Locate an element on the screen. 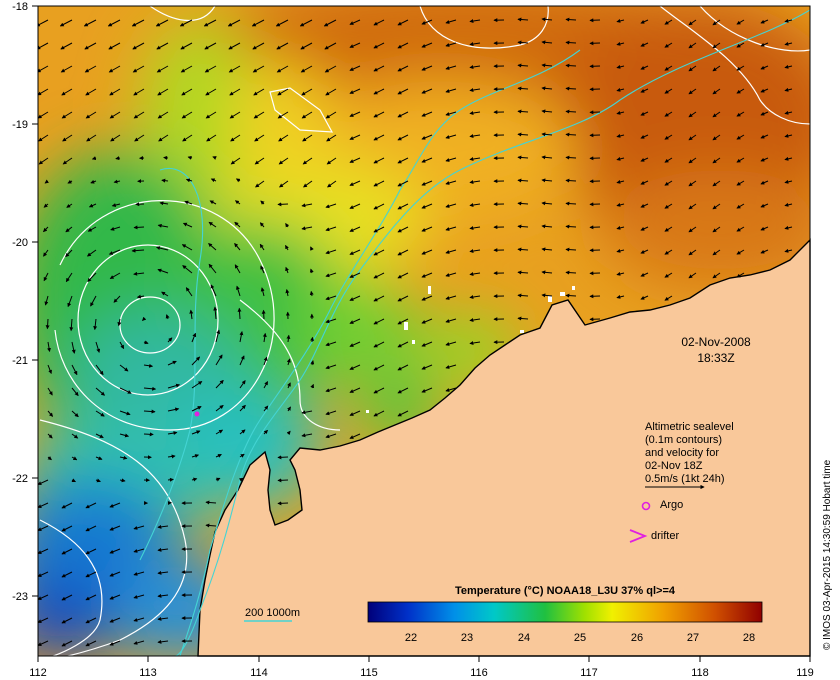 This screenshot has height=680, width=840. coastal-cloud-mask is located at coordinates (470, 349).